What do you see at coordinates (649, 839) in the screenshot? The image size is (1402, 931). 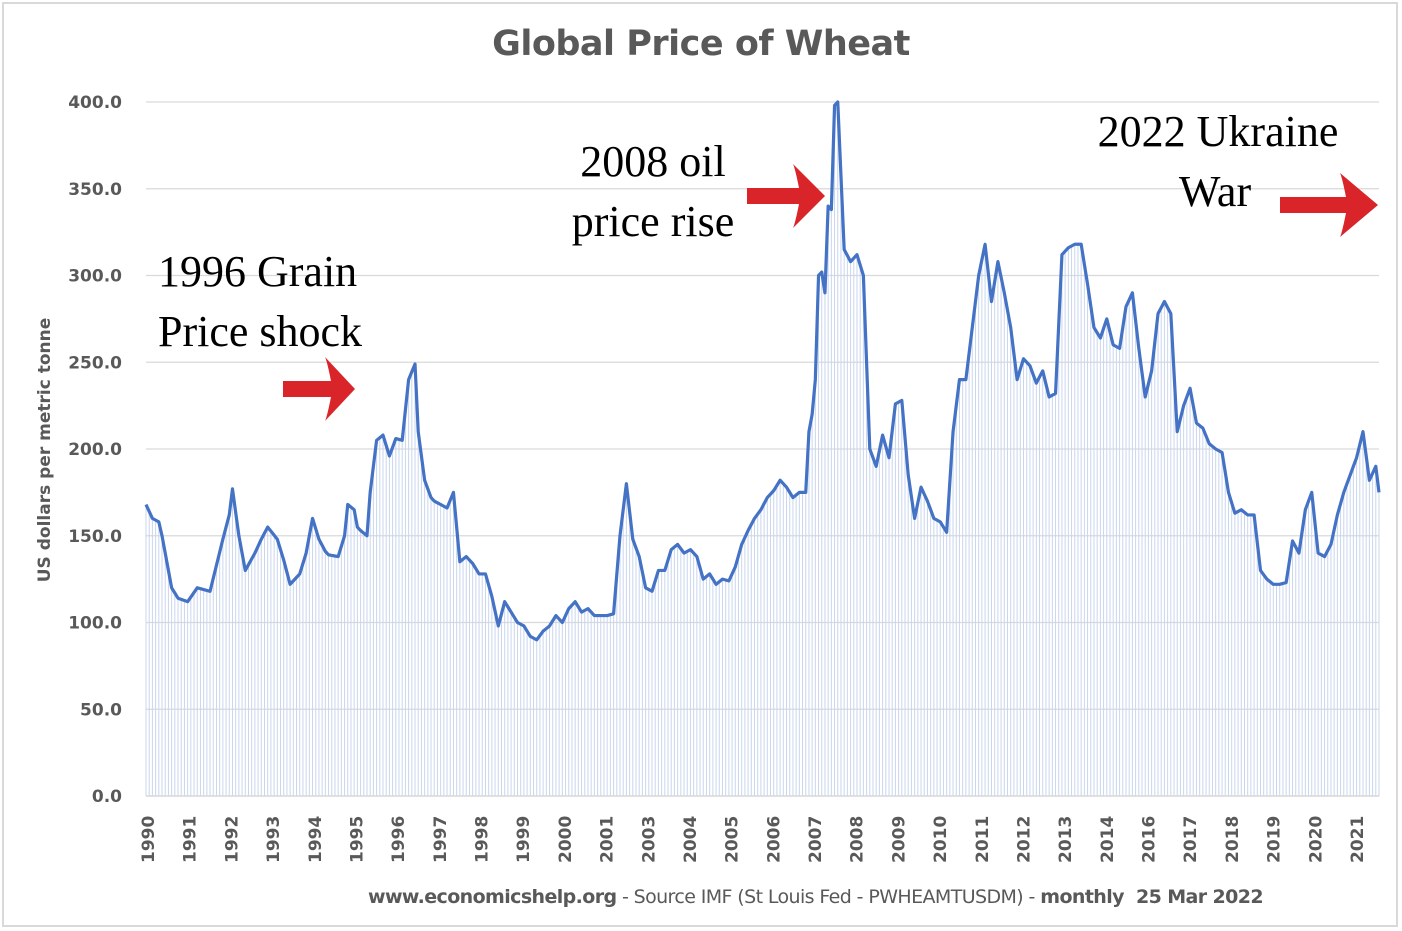 I see `x-tick-label: 2003` at bounding box center [649, 839].